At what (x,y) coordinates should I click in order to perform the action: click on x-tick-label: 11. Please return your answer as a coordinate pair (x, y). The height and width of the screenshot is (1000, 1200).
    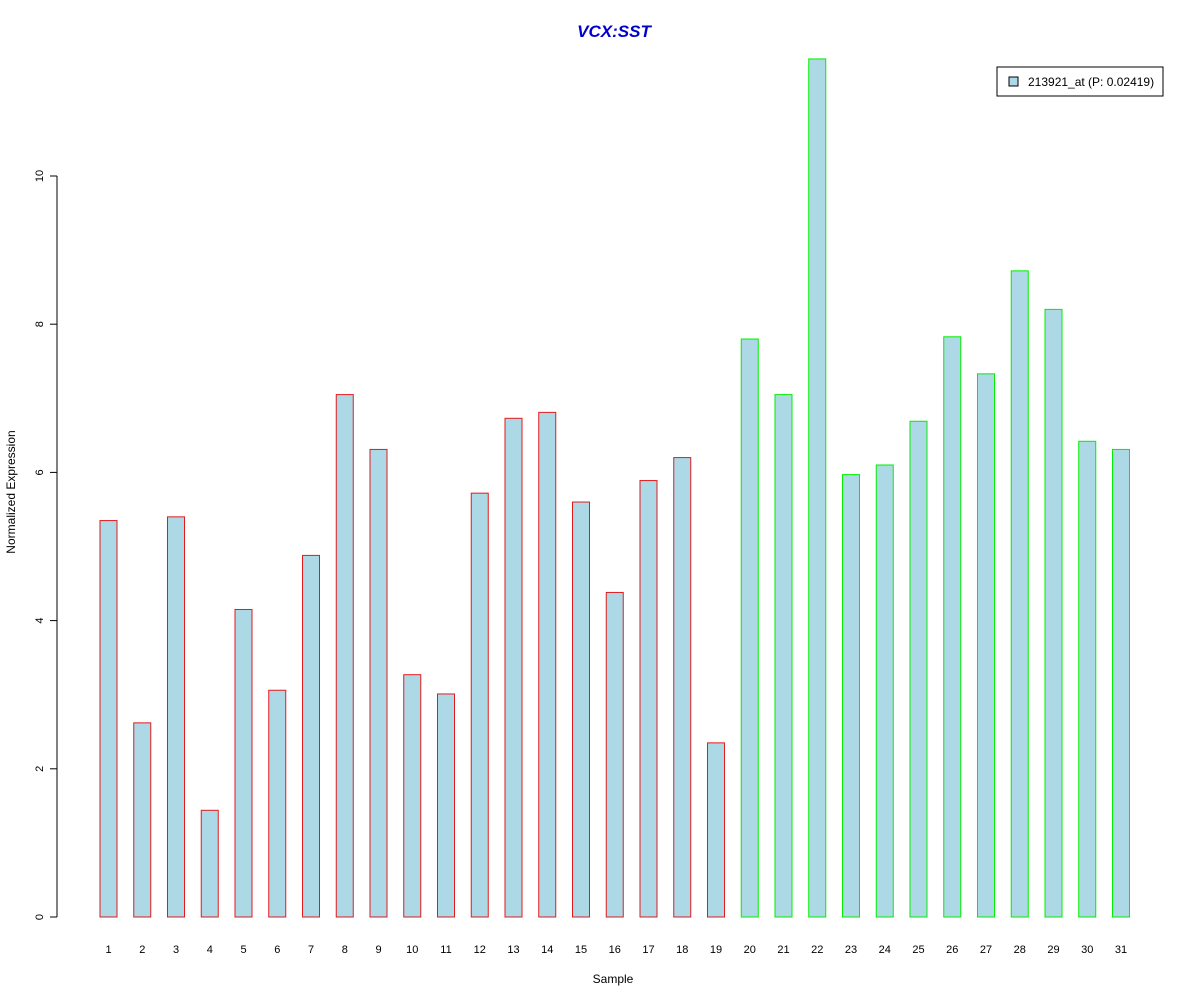
    Looking at the image, I should click on (445, 950).